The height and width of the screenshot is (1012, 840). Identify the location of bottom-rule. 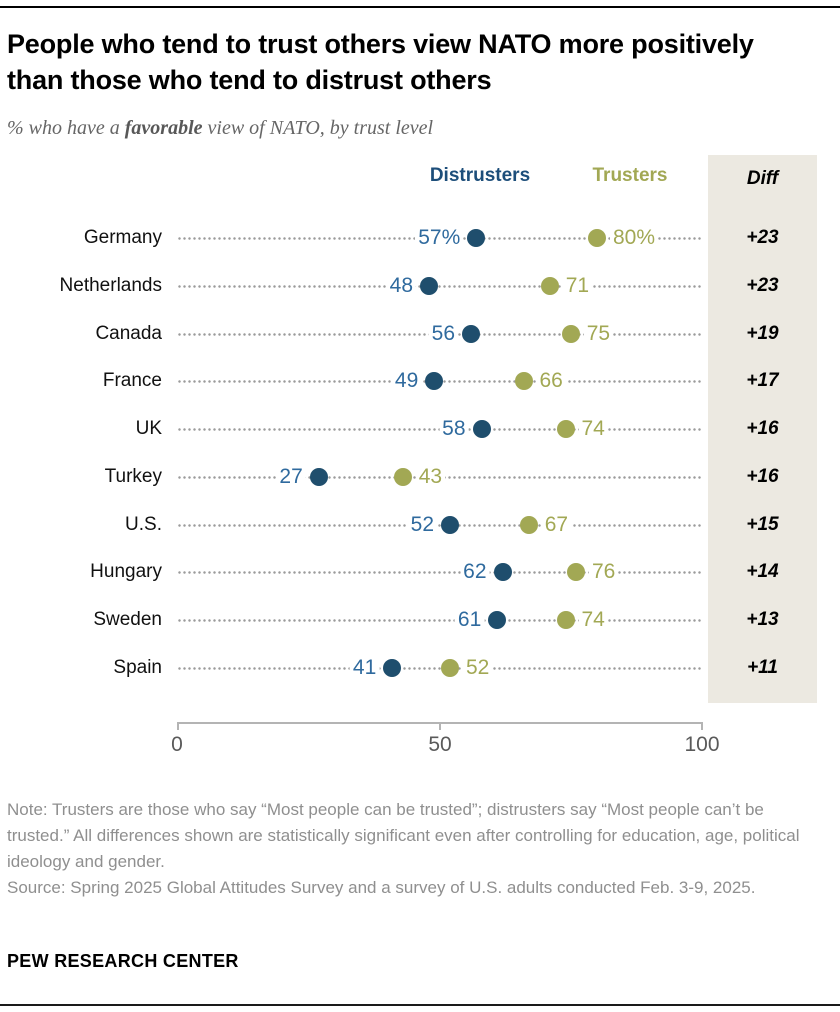
(420, 1005).